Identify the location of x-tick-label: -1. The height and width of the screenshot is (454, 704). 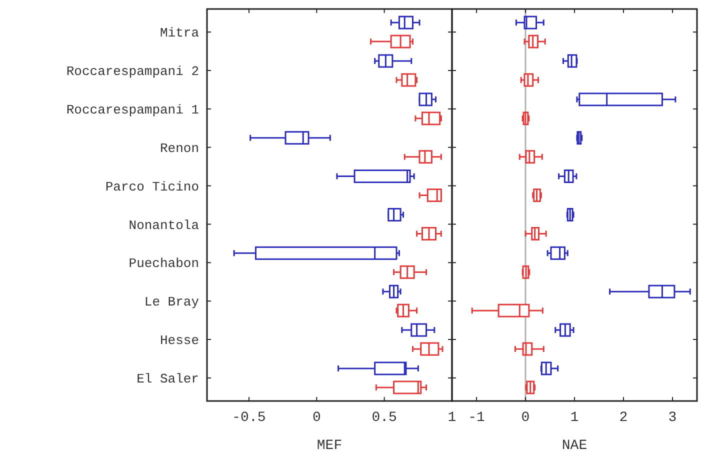
(476, 418).